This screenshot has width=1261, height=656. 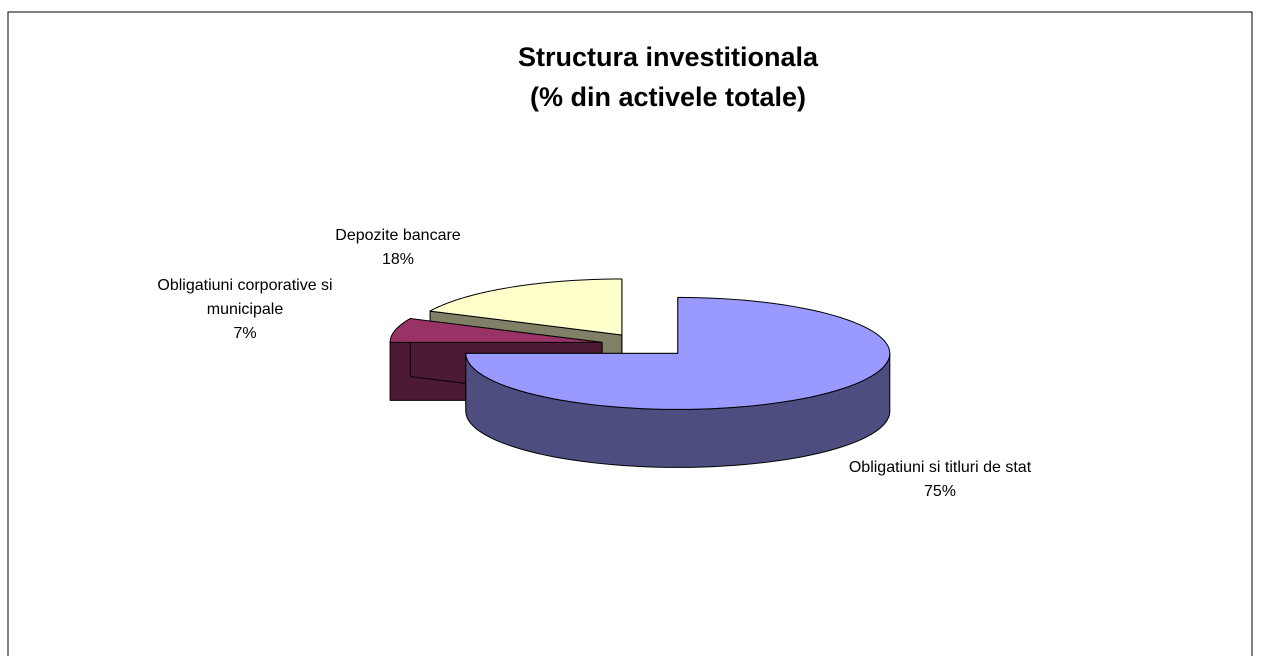 I want to click on chart-title: (% din activele totale), so click(x=668, y=97).